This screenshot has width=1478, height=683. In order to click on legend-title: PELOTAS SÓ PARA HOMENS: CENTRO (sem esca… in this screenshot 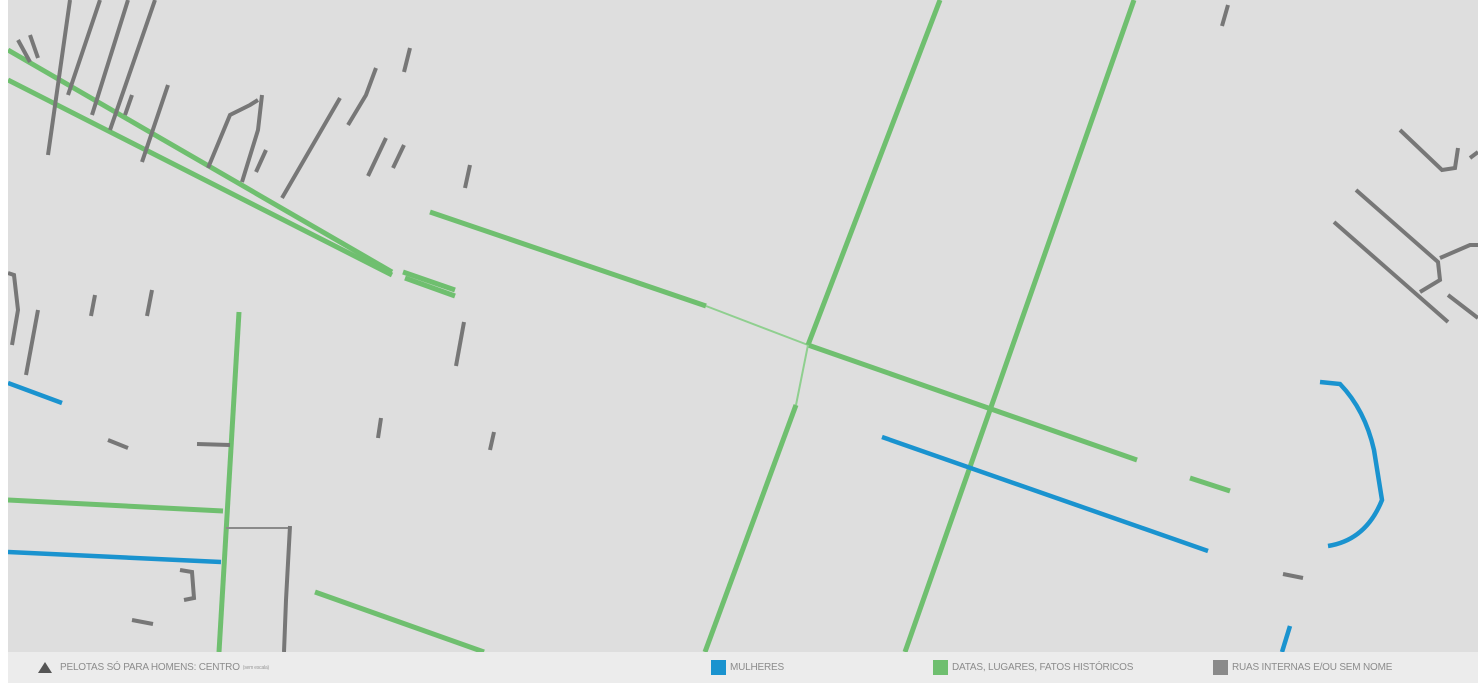, I will do `click(153, 667)`.